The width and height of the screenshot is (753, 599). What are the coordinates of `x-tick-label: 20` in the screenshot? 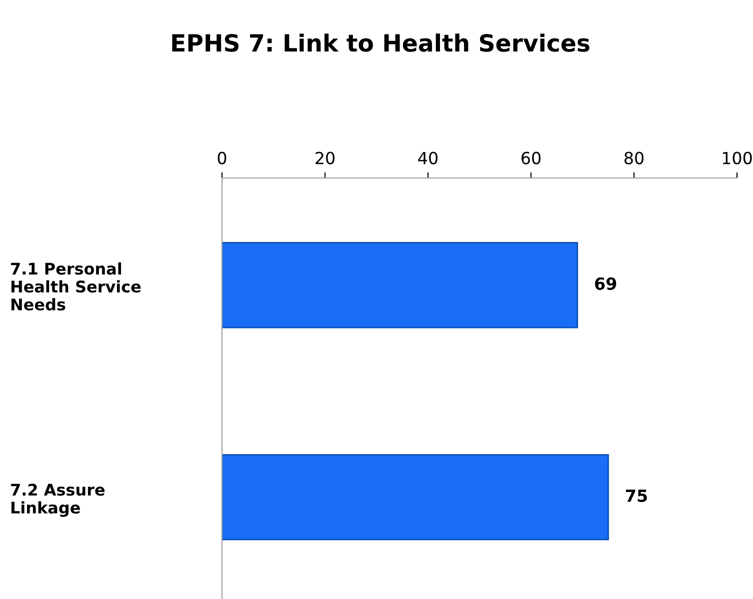 It's located at (325, 158).